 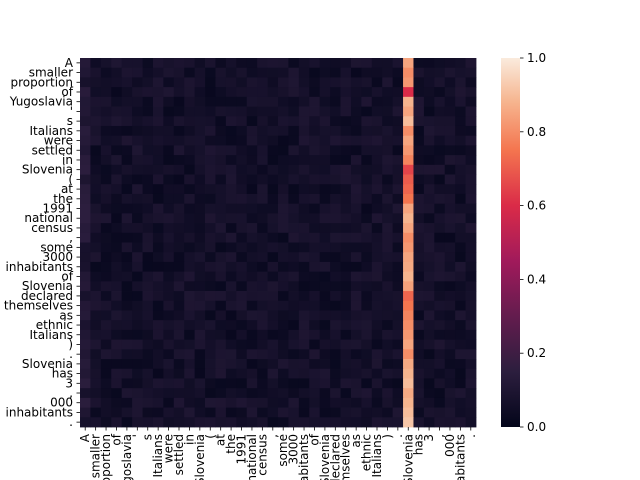 I want to click on colorbar, so click(x=510, y=242).